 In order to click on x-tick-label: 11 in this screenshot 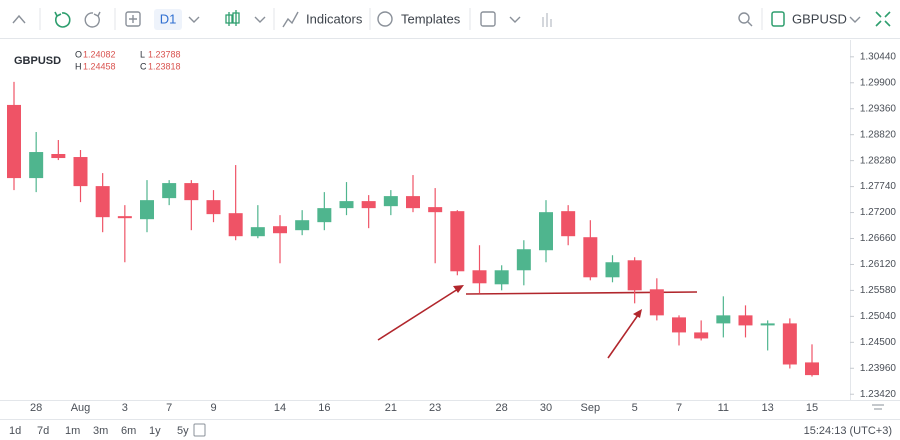, I will do `click(723, 408)`.